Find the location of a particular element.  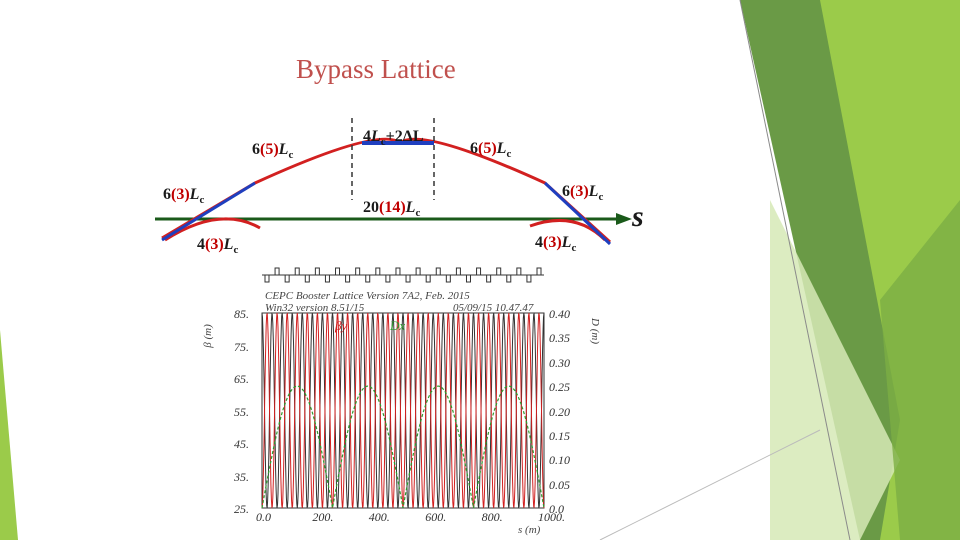

beta-y-line is located at coordinates (403, 410).